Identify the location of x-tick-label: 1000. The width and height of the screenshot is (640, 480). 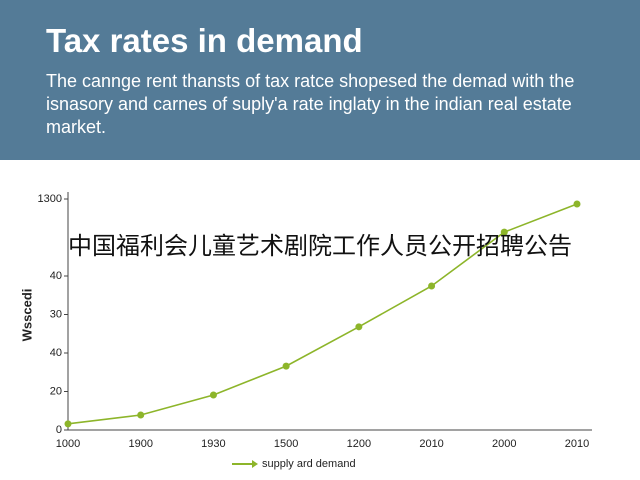
(68, 444).